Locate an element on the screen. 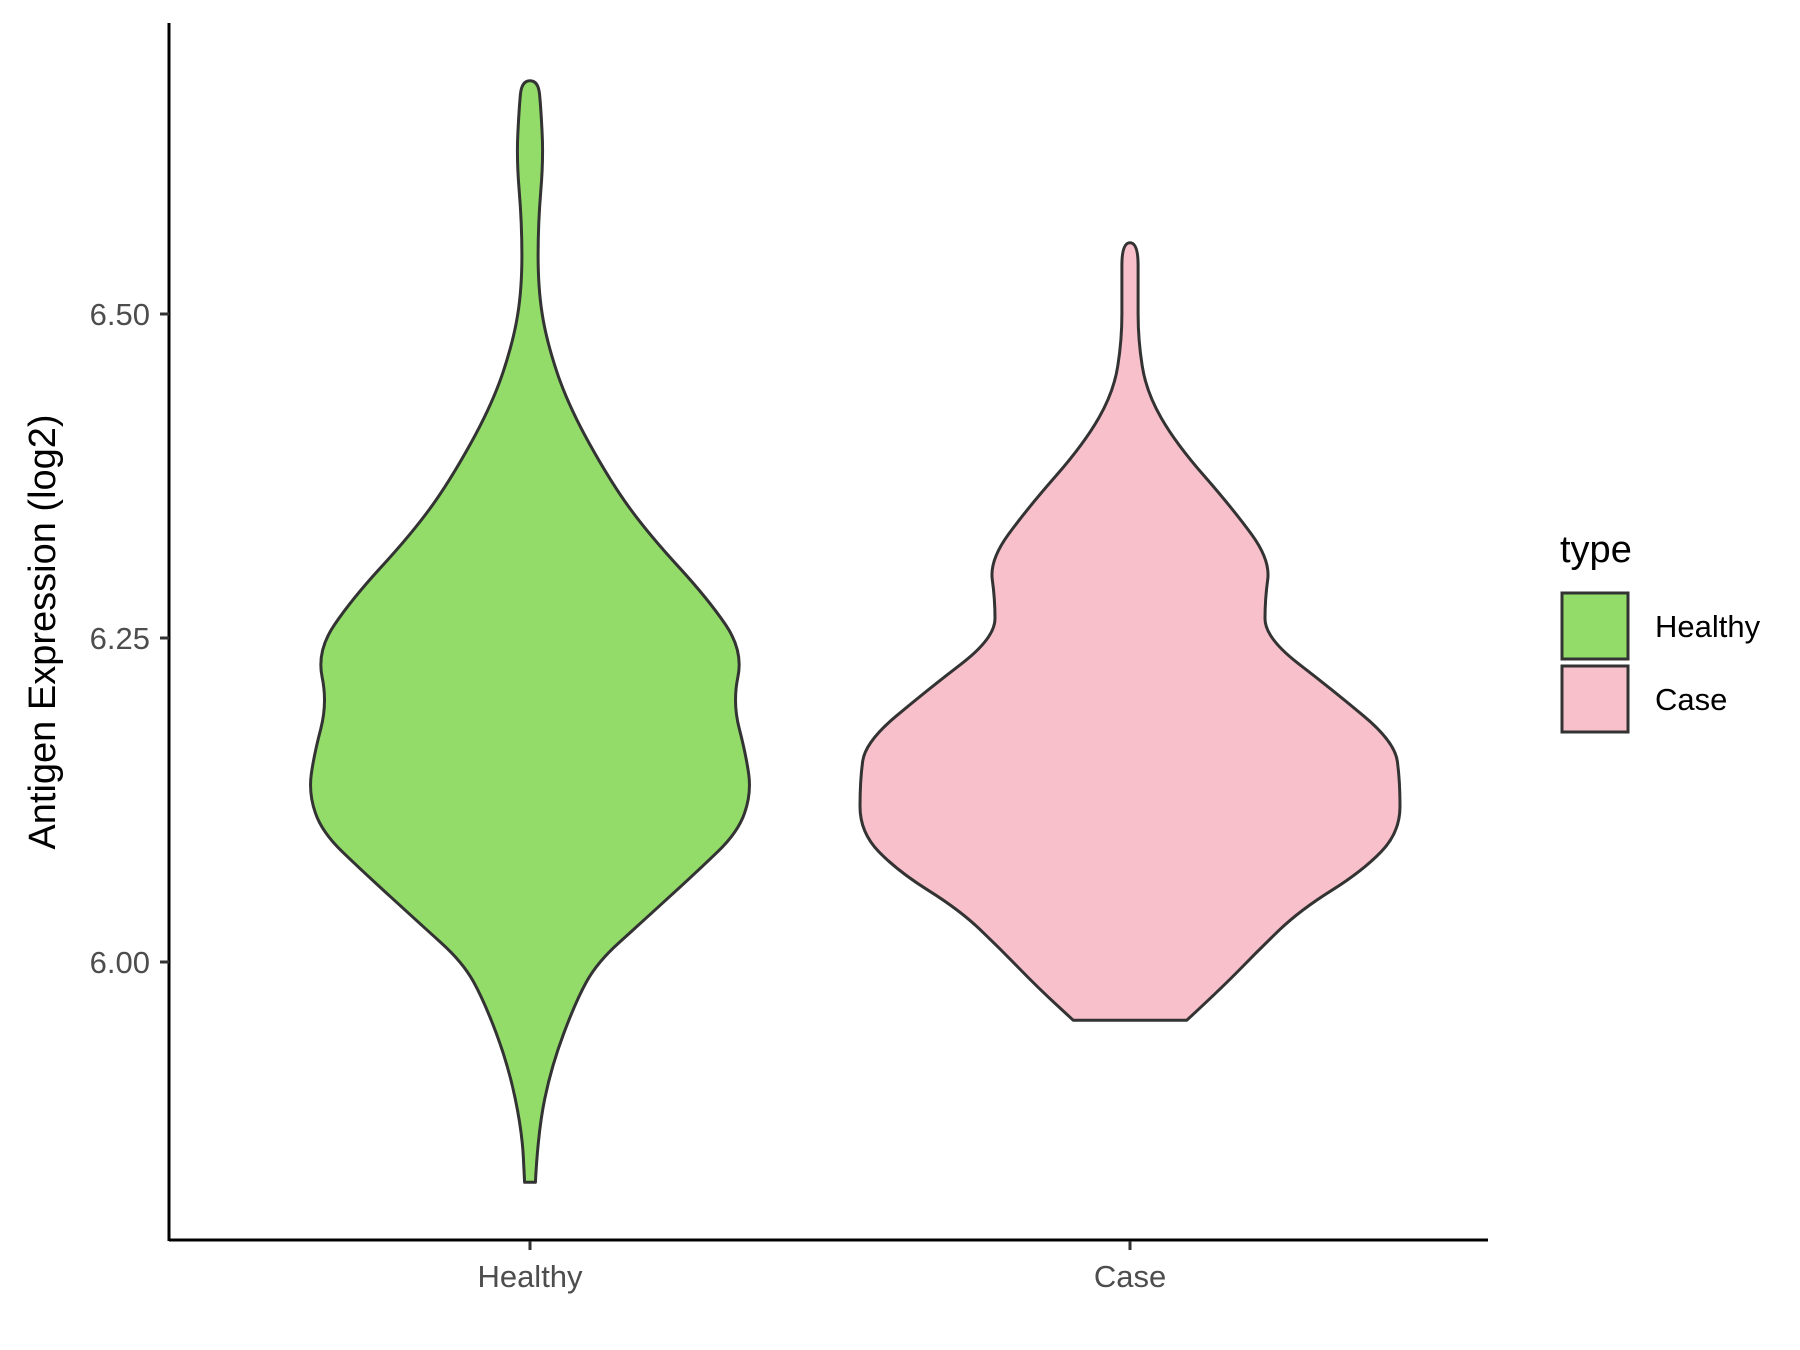 Image resolution: width=1800 pixels, height=1350 pixels. y-tick-label: 6.25 is located at coordinates (120, 638).